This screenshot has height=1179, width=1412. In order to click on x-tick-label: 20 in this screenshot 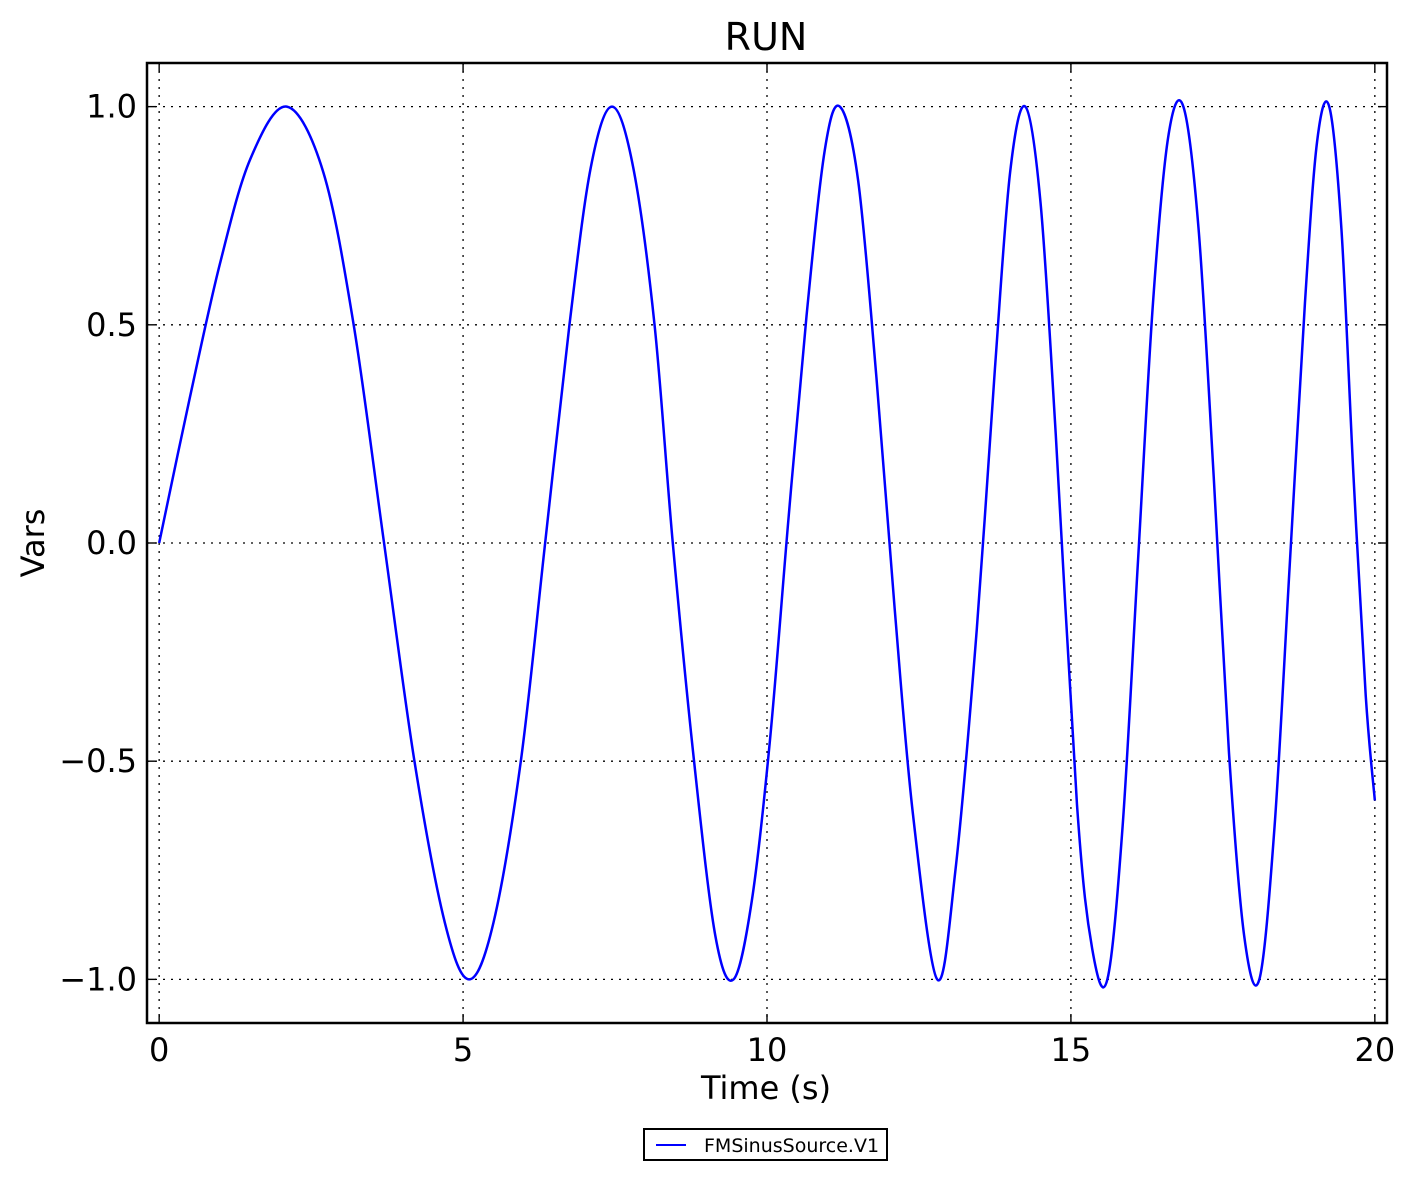, I will do `click(1374, 1050)`.